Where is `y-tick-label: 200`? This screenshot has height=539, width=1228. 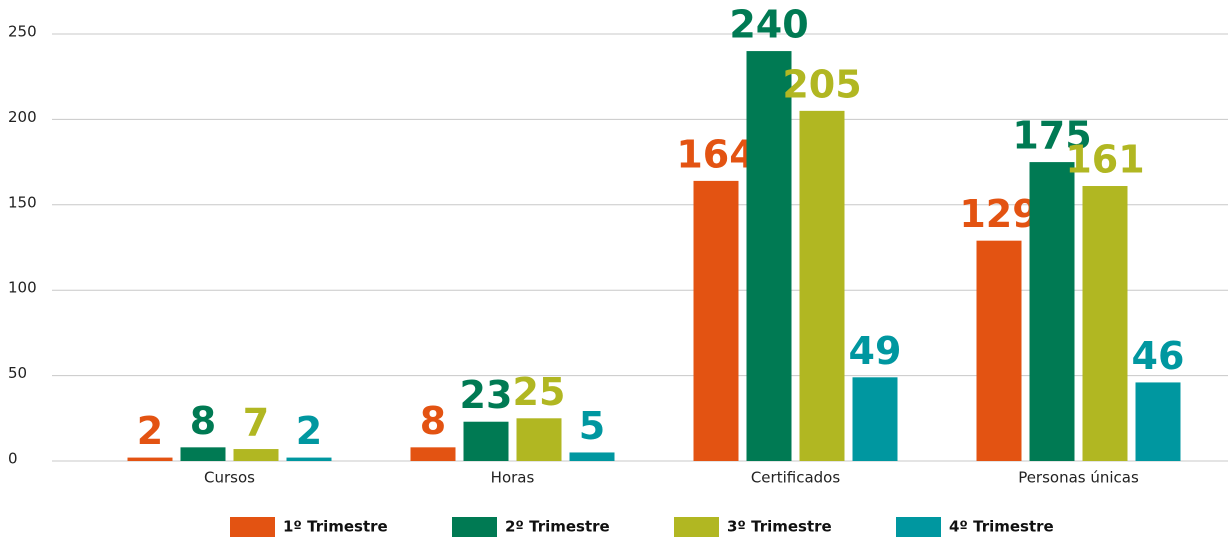
y-tick-label: 200 is located at coordinates (22, 117).